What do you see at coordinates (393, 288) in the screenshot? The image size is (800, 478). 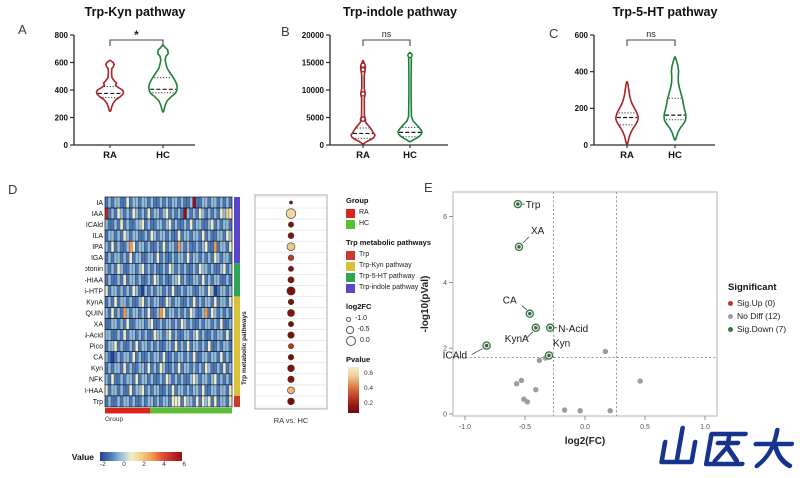 I see `legend-item: Trp-indole pathway` at bounding box center [393, 288].